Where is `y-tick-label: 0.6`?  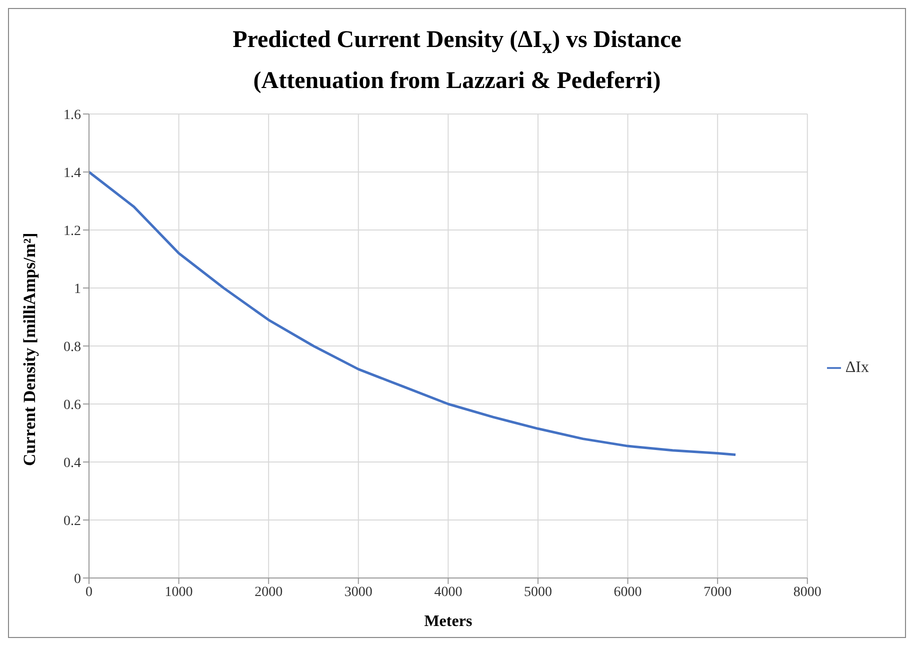
y-tick-label: 0.6 is located at coordinates (72, 405).